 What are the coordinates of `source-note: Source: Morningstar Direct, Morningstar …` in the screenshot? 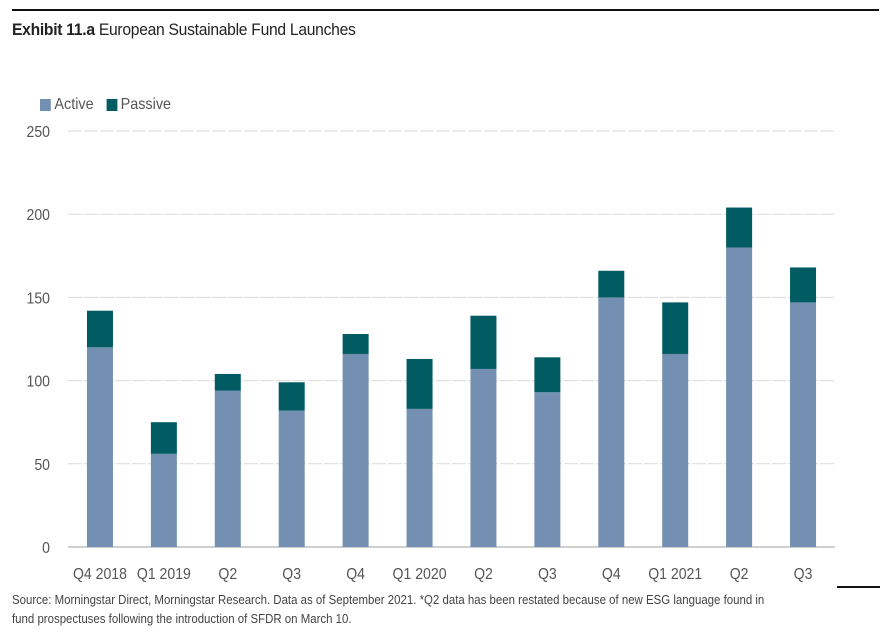 It's located at (434, 609).